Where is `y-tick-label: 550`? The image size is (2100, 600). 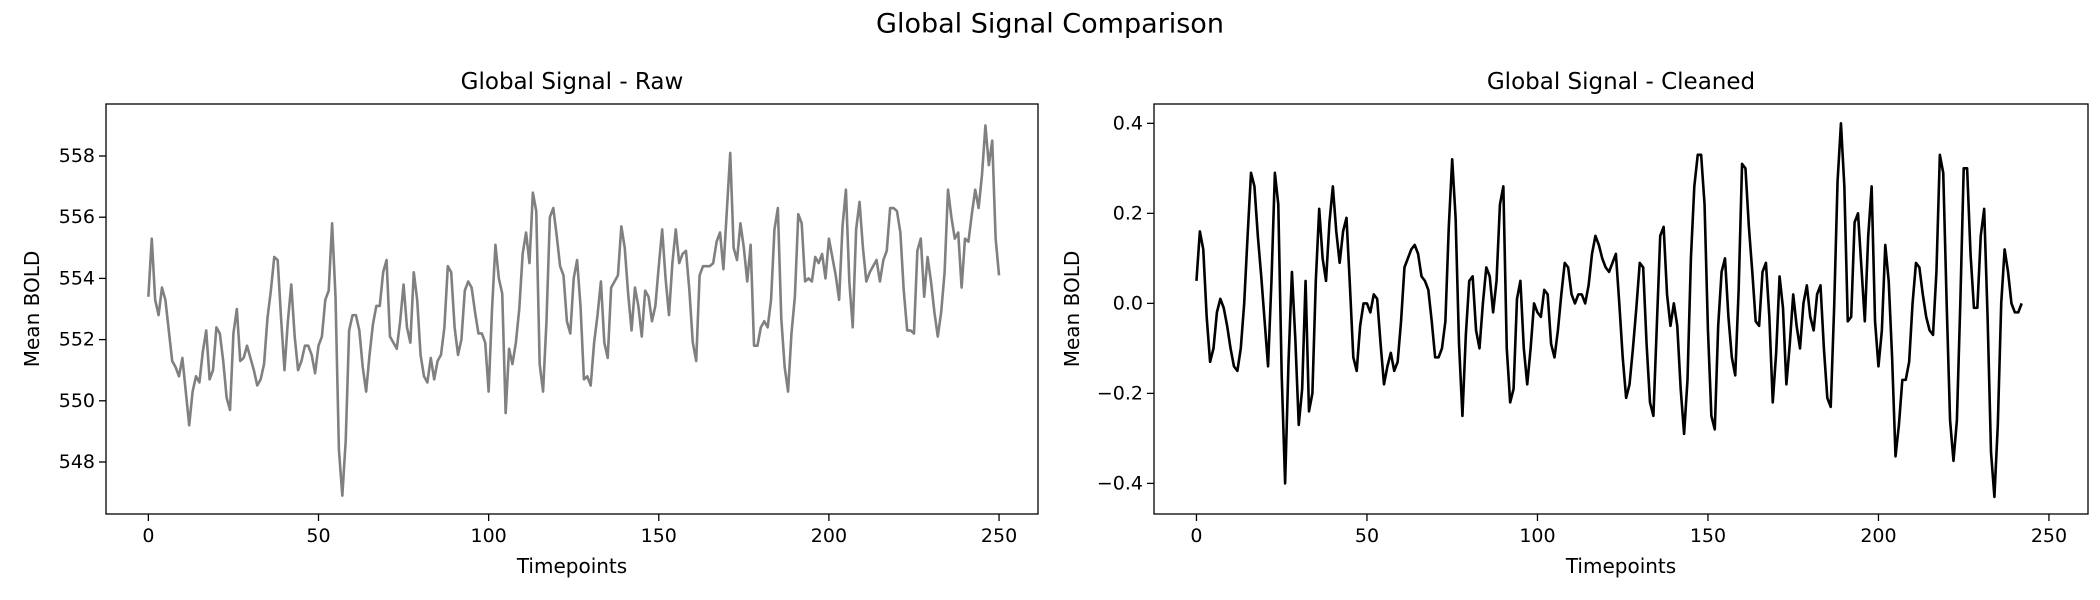 y-tick-label: 550 is located at coordinates (77, 401).